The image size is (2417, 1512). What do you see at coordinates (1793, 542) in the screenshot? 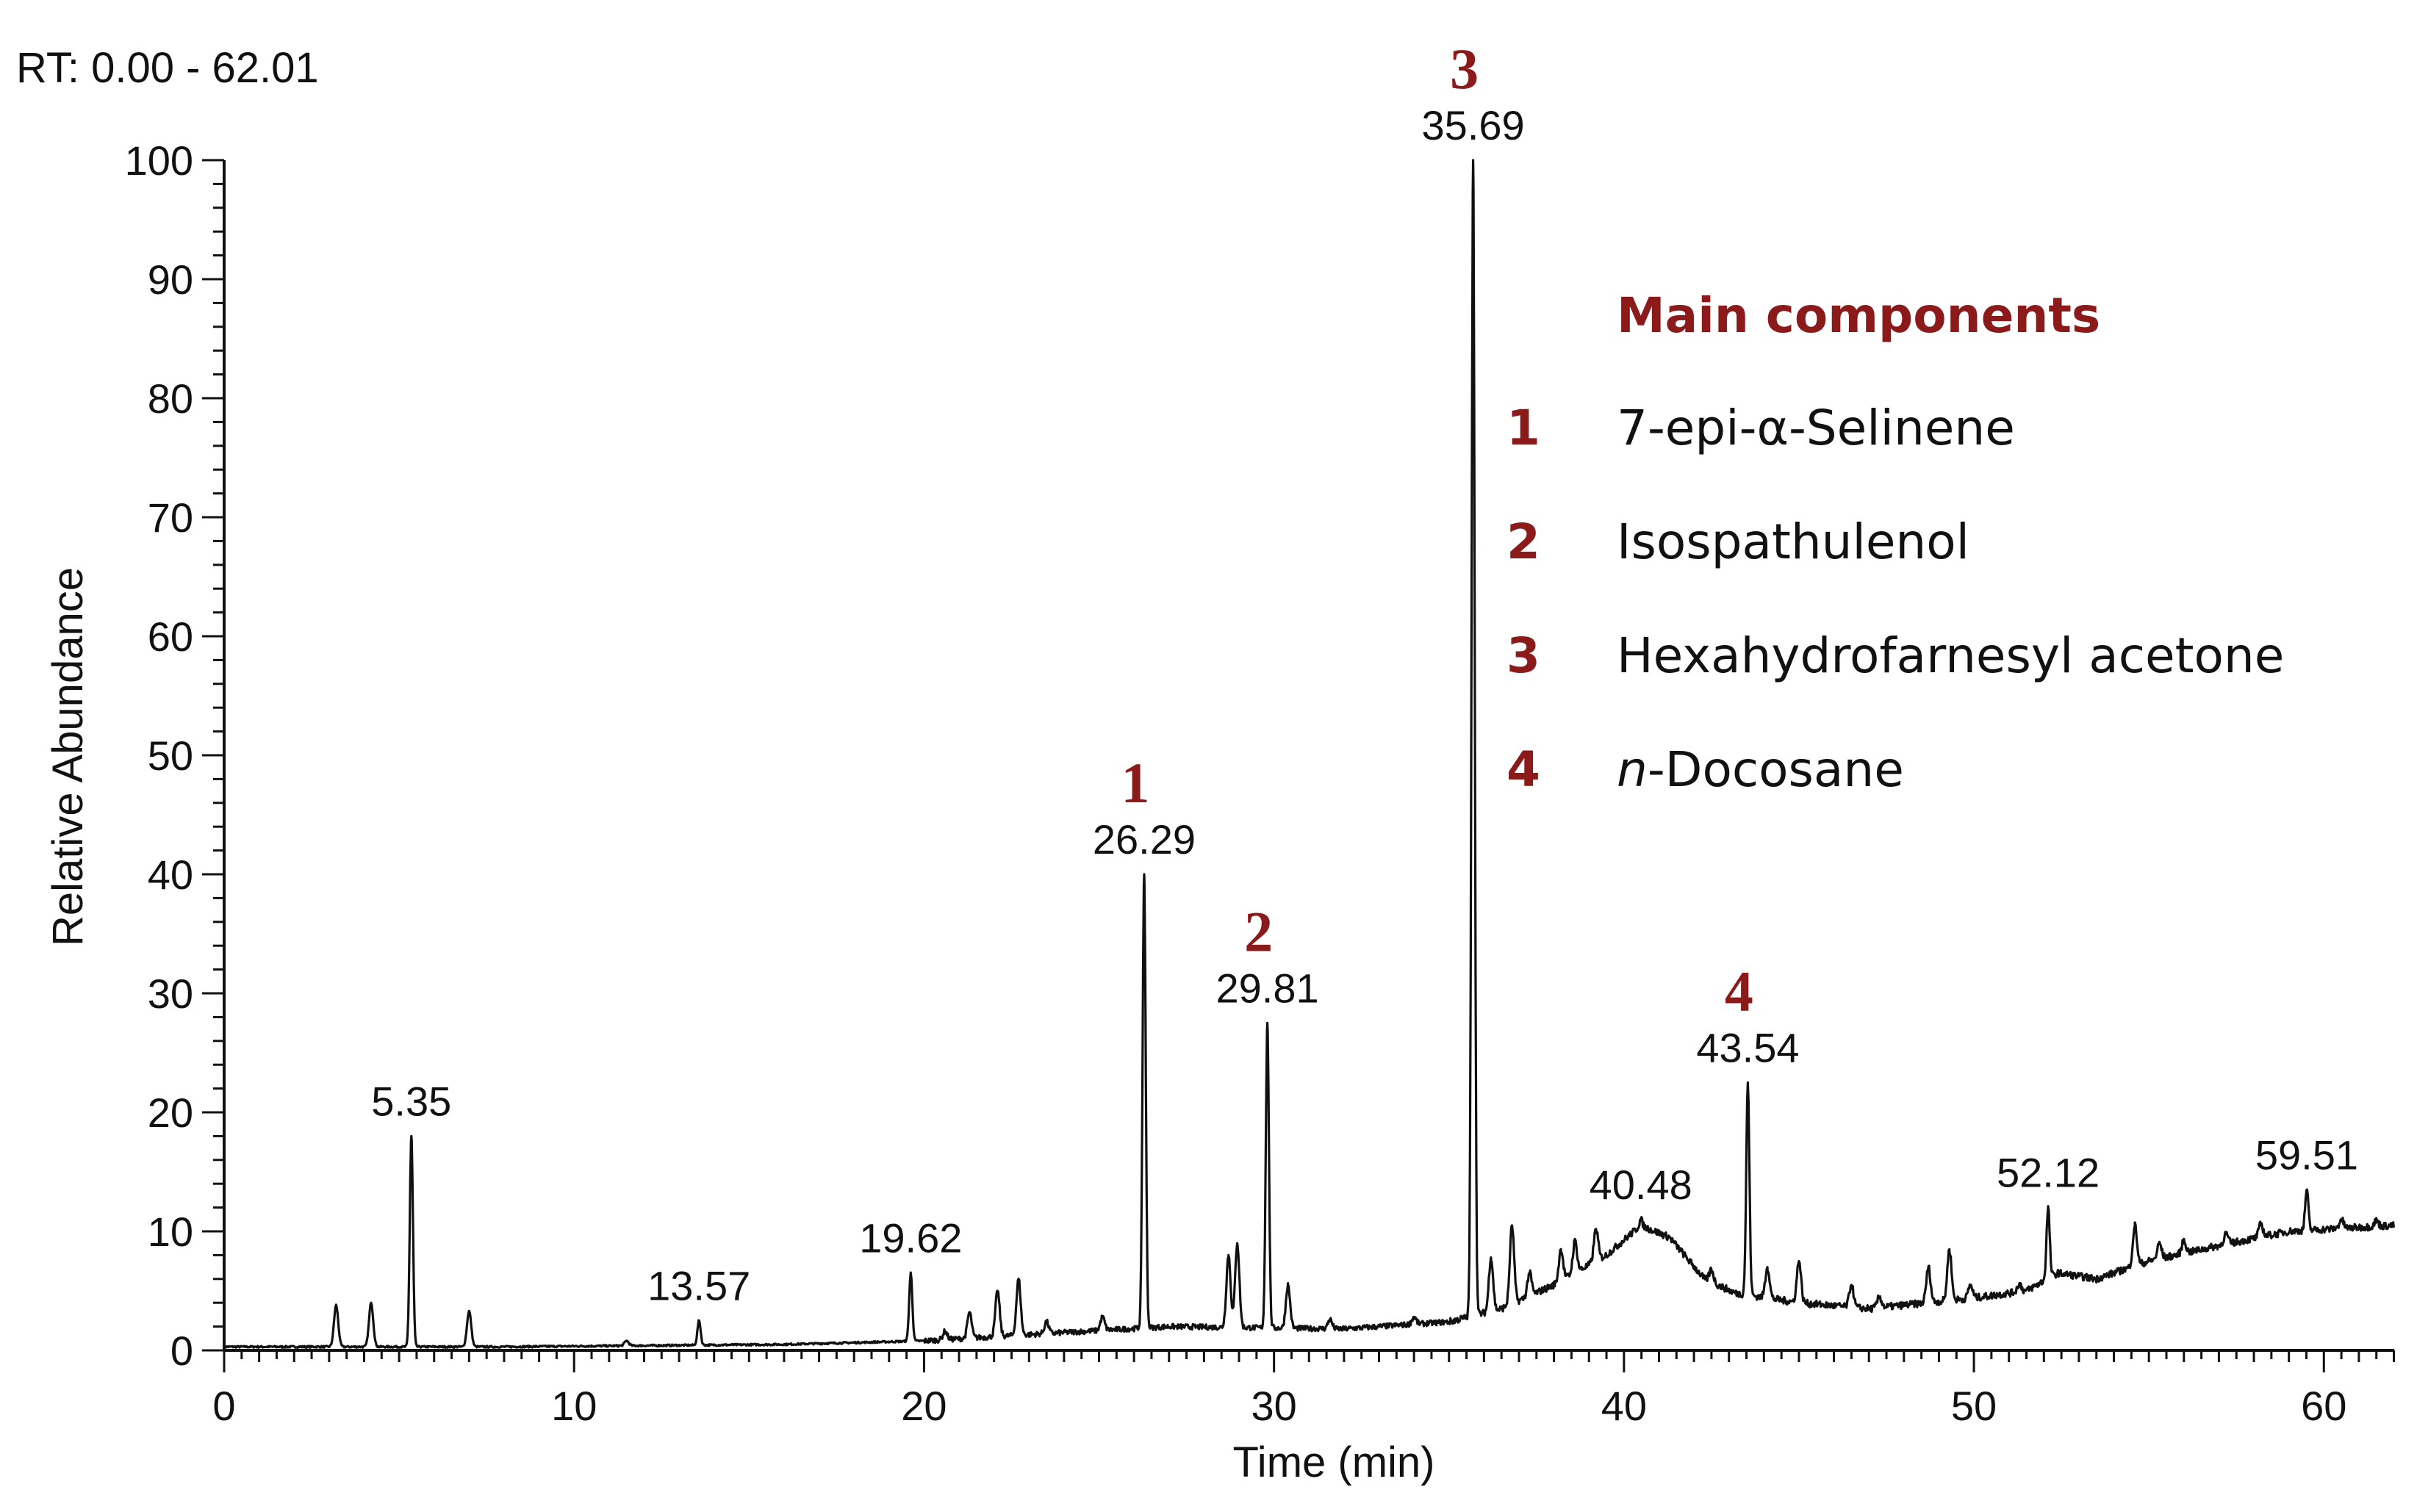
I see `legend-item-2-name: Isospathulenol` at bounding box center [1793, 542].